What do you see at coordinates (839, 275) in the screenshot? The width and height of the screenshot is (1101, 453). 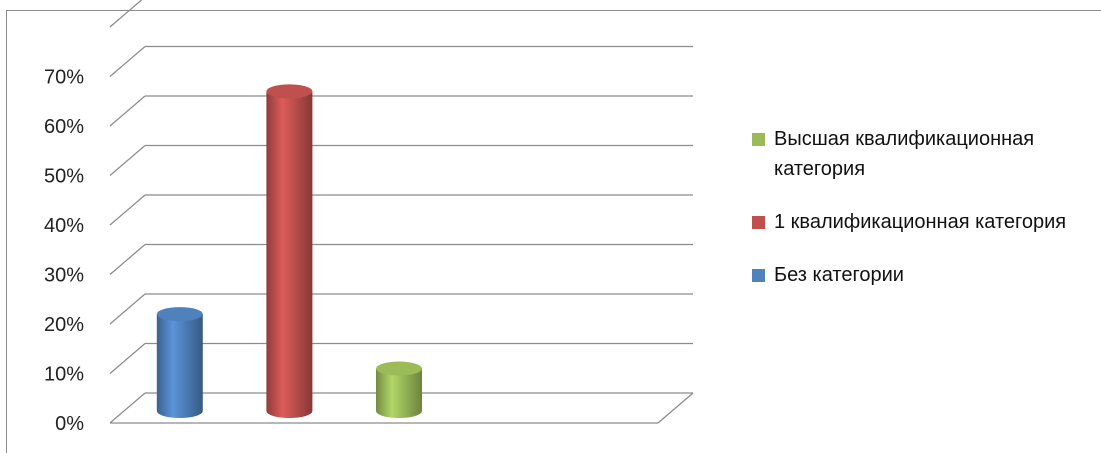 I see `legend-label: Без категории` at bounding box center [839, 275].